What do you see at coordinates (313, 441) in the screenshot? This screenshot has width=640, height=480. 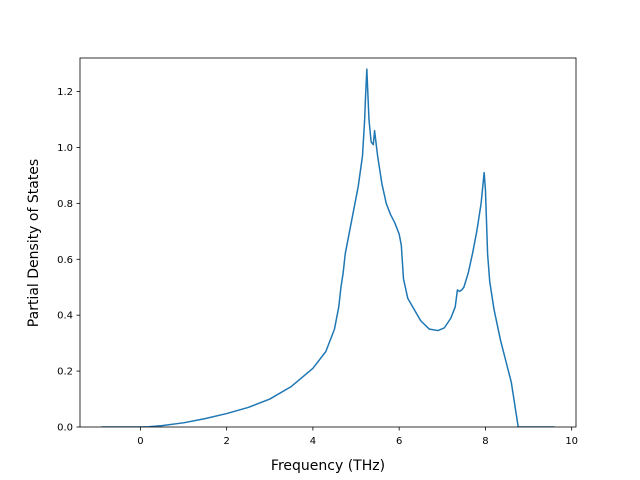 I see `x-tick-label: 4` at bounding box center [313, 441].